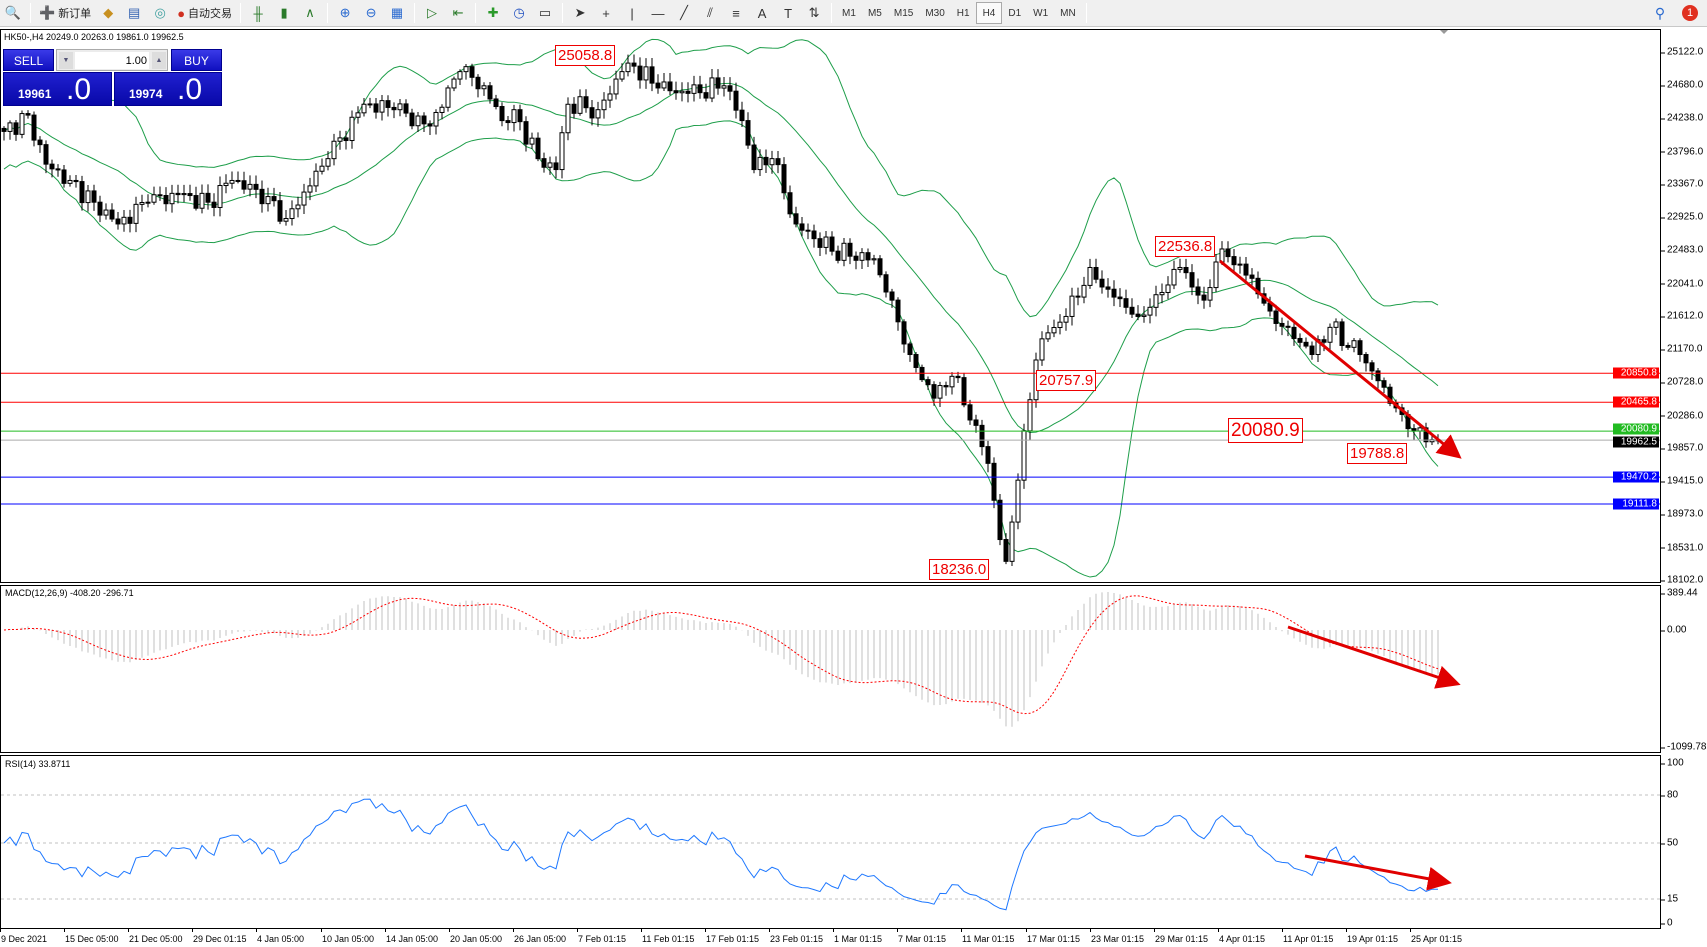  What do you see at coordinates (606, 13) in the screenshot?
I see `crosshair-button: +` at bounding box center [606, 13].